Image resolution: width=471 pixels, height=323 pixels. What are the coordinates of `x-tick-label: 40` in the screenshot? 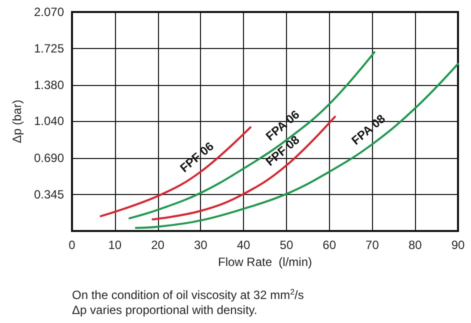 It's located at (243, 245).